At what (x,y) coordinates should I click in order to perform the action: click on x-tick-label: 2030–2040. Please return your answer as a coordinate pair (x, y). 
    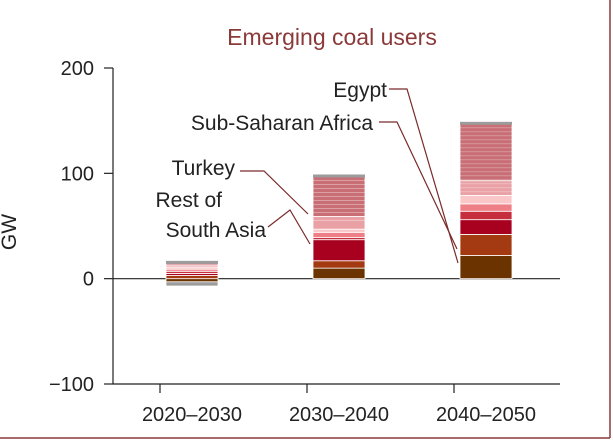
    Looking at the image, I should click on (339, 415).